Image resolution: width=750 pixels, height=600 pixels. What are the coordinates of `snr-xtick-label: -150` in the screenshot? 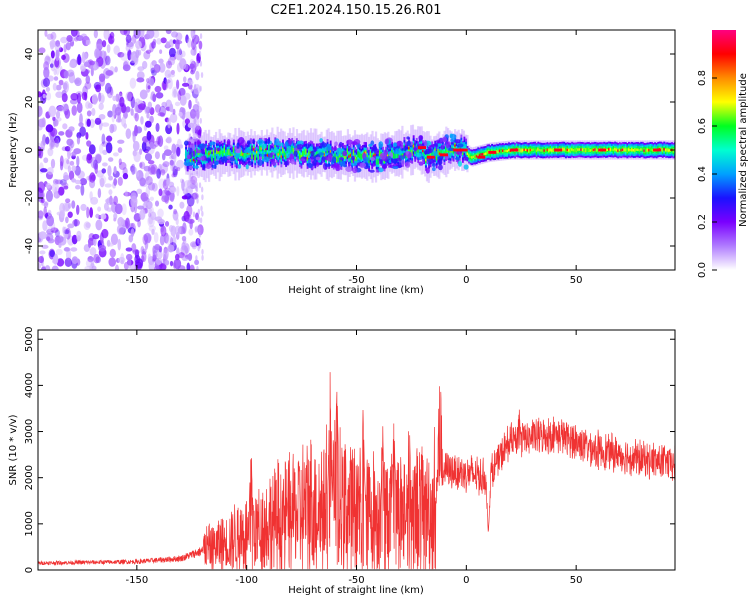 It's located at (136, 580).